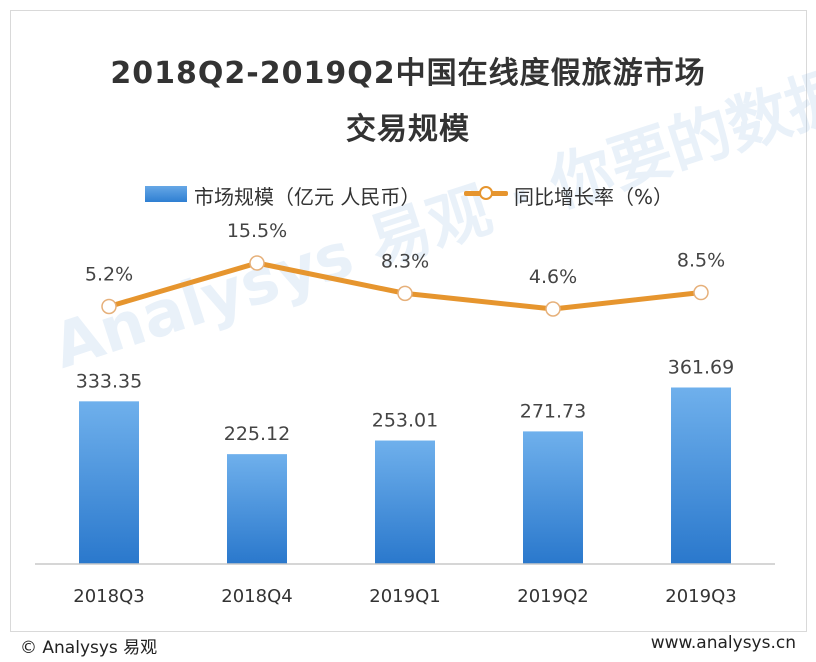 The height and width of the screenshot is (662, 816). Describe the element at coordinates (109, 381) in the screenshot. I see `bar-value-label: 333.35` at that location.